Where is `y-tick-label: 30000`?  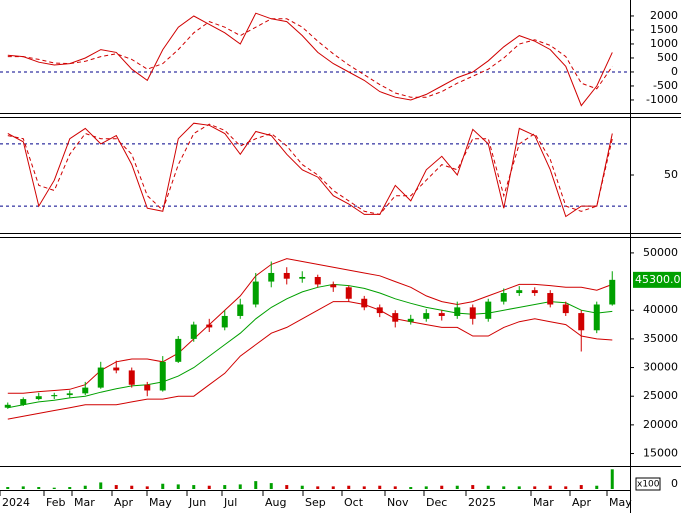 y-tick-label: 30000 is located at coordinates (660, 367).